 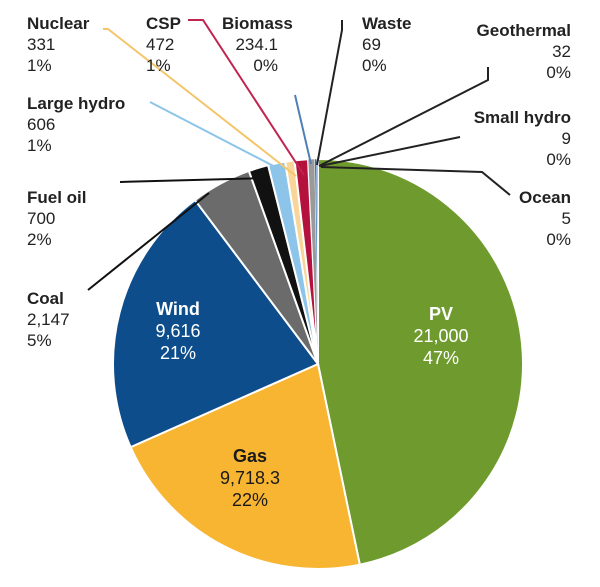 What do you see at coordinates (545, 218) in the screenshot?
I see `label-ocean: Ocean 5 0%` at bounding box center [545, 218].